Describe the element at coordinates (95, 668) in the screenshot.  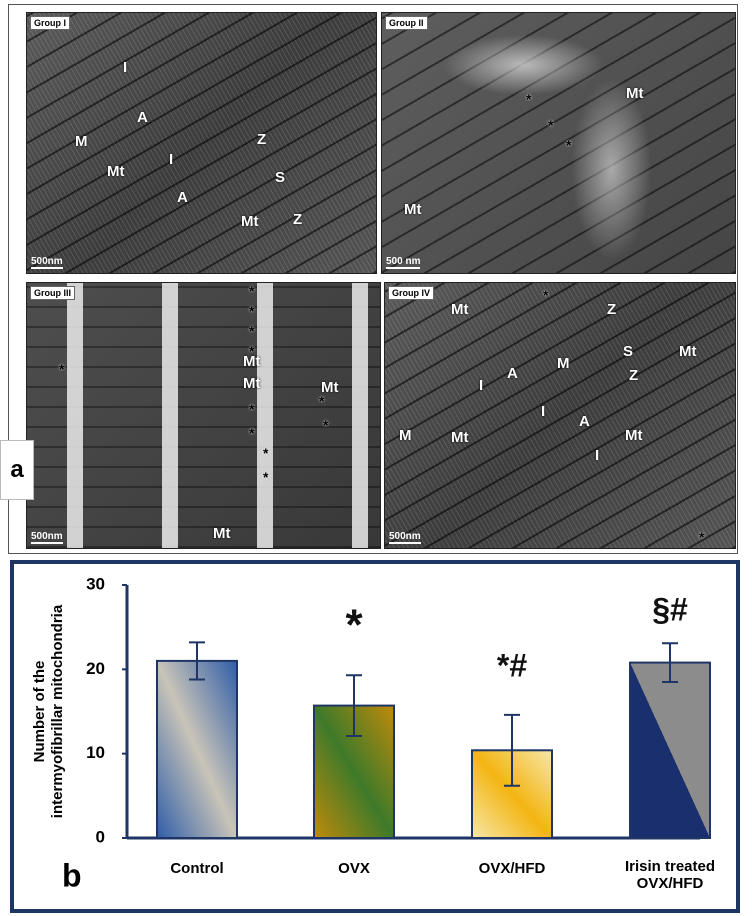
I see `y-tick-label: 20` at that location.